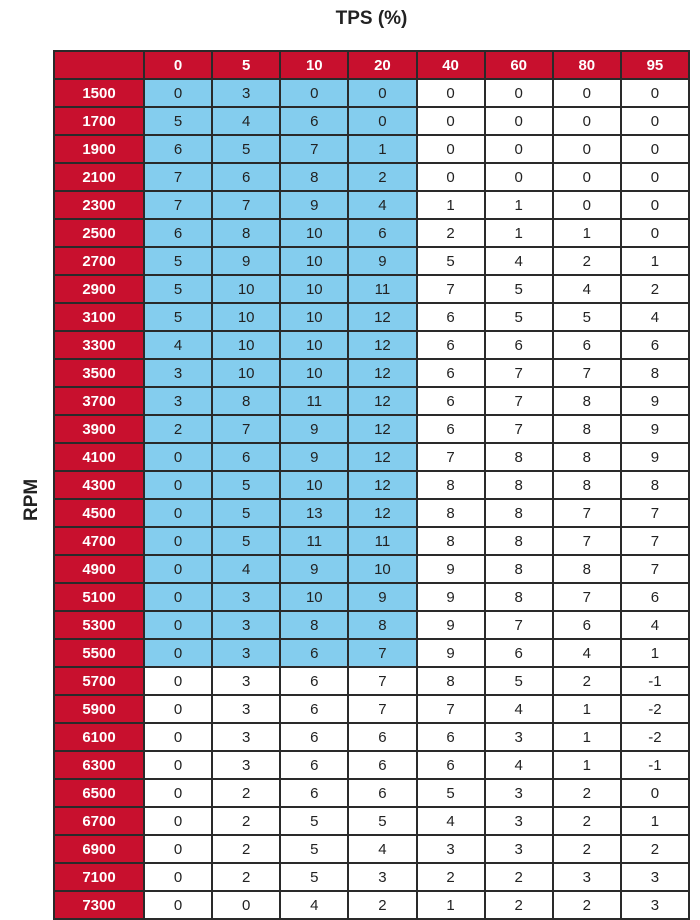 The height and width of the screenshot is (920, 700). What do you see at coordinates (178, 65) in the screenshot?
I see `column-header: 0` at bounding box center [178, 65].